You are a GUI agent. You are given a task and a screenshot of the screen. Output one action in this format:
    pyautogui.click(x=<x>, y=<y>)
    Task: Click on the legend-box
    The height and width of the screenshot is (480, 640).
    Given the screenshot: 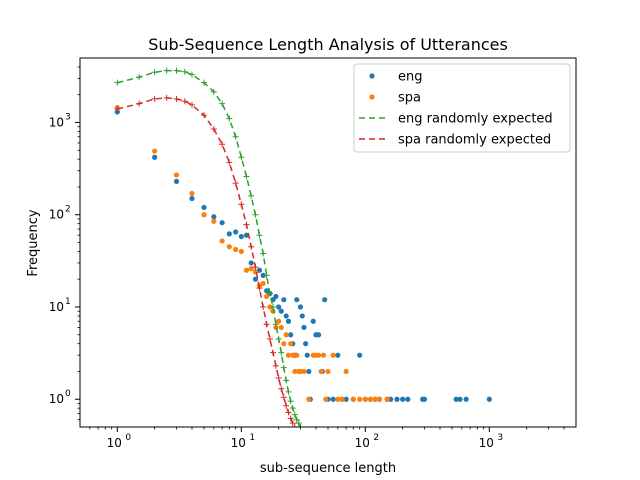 What is the action you would take?
    pyautogui.click(x=462, y=108)
    